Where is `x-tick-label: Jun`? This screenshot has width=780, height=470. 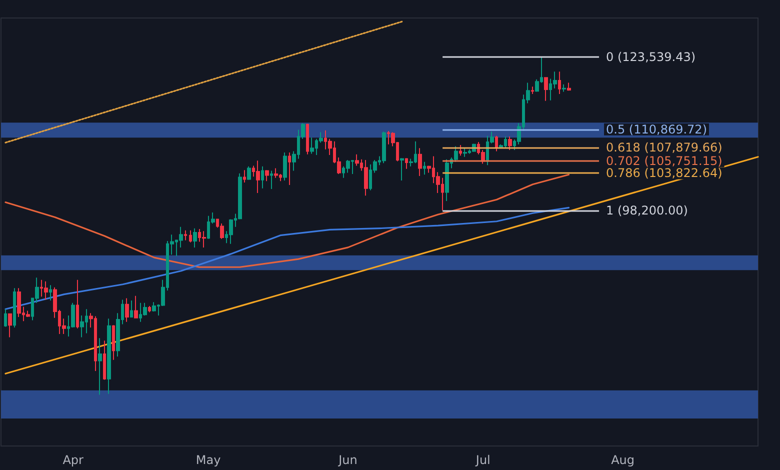
x-tick-label: Jun is located at coordinates (348, 460).